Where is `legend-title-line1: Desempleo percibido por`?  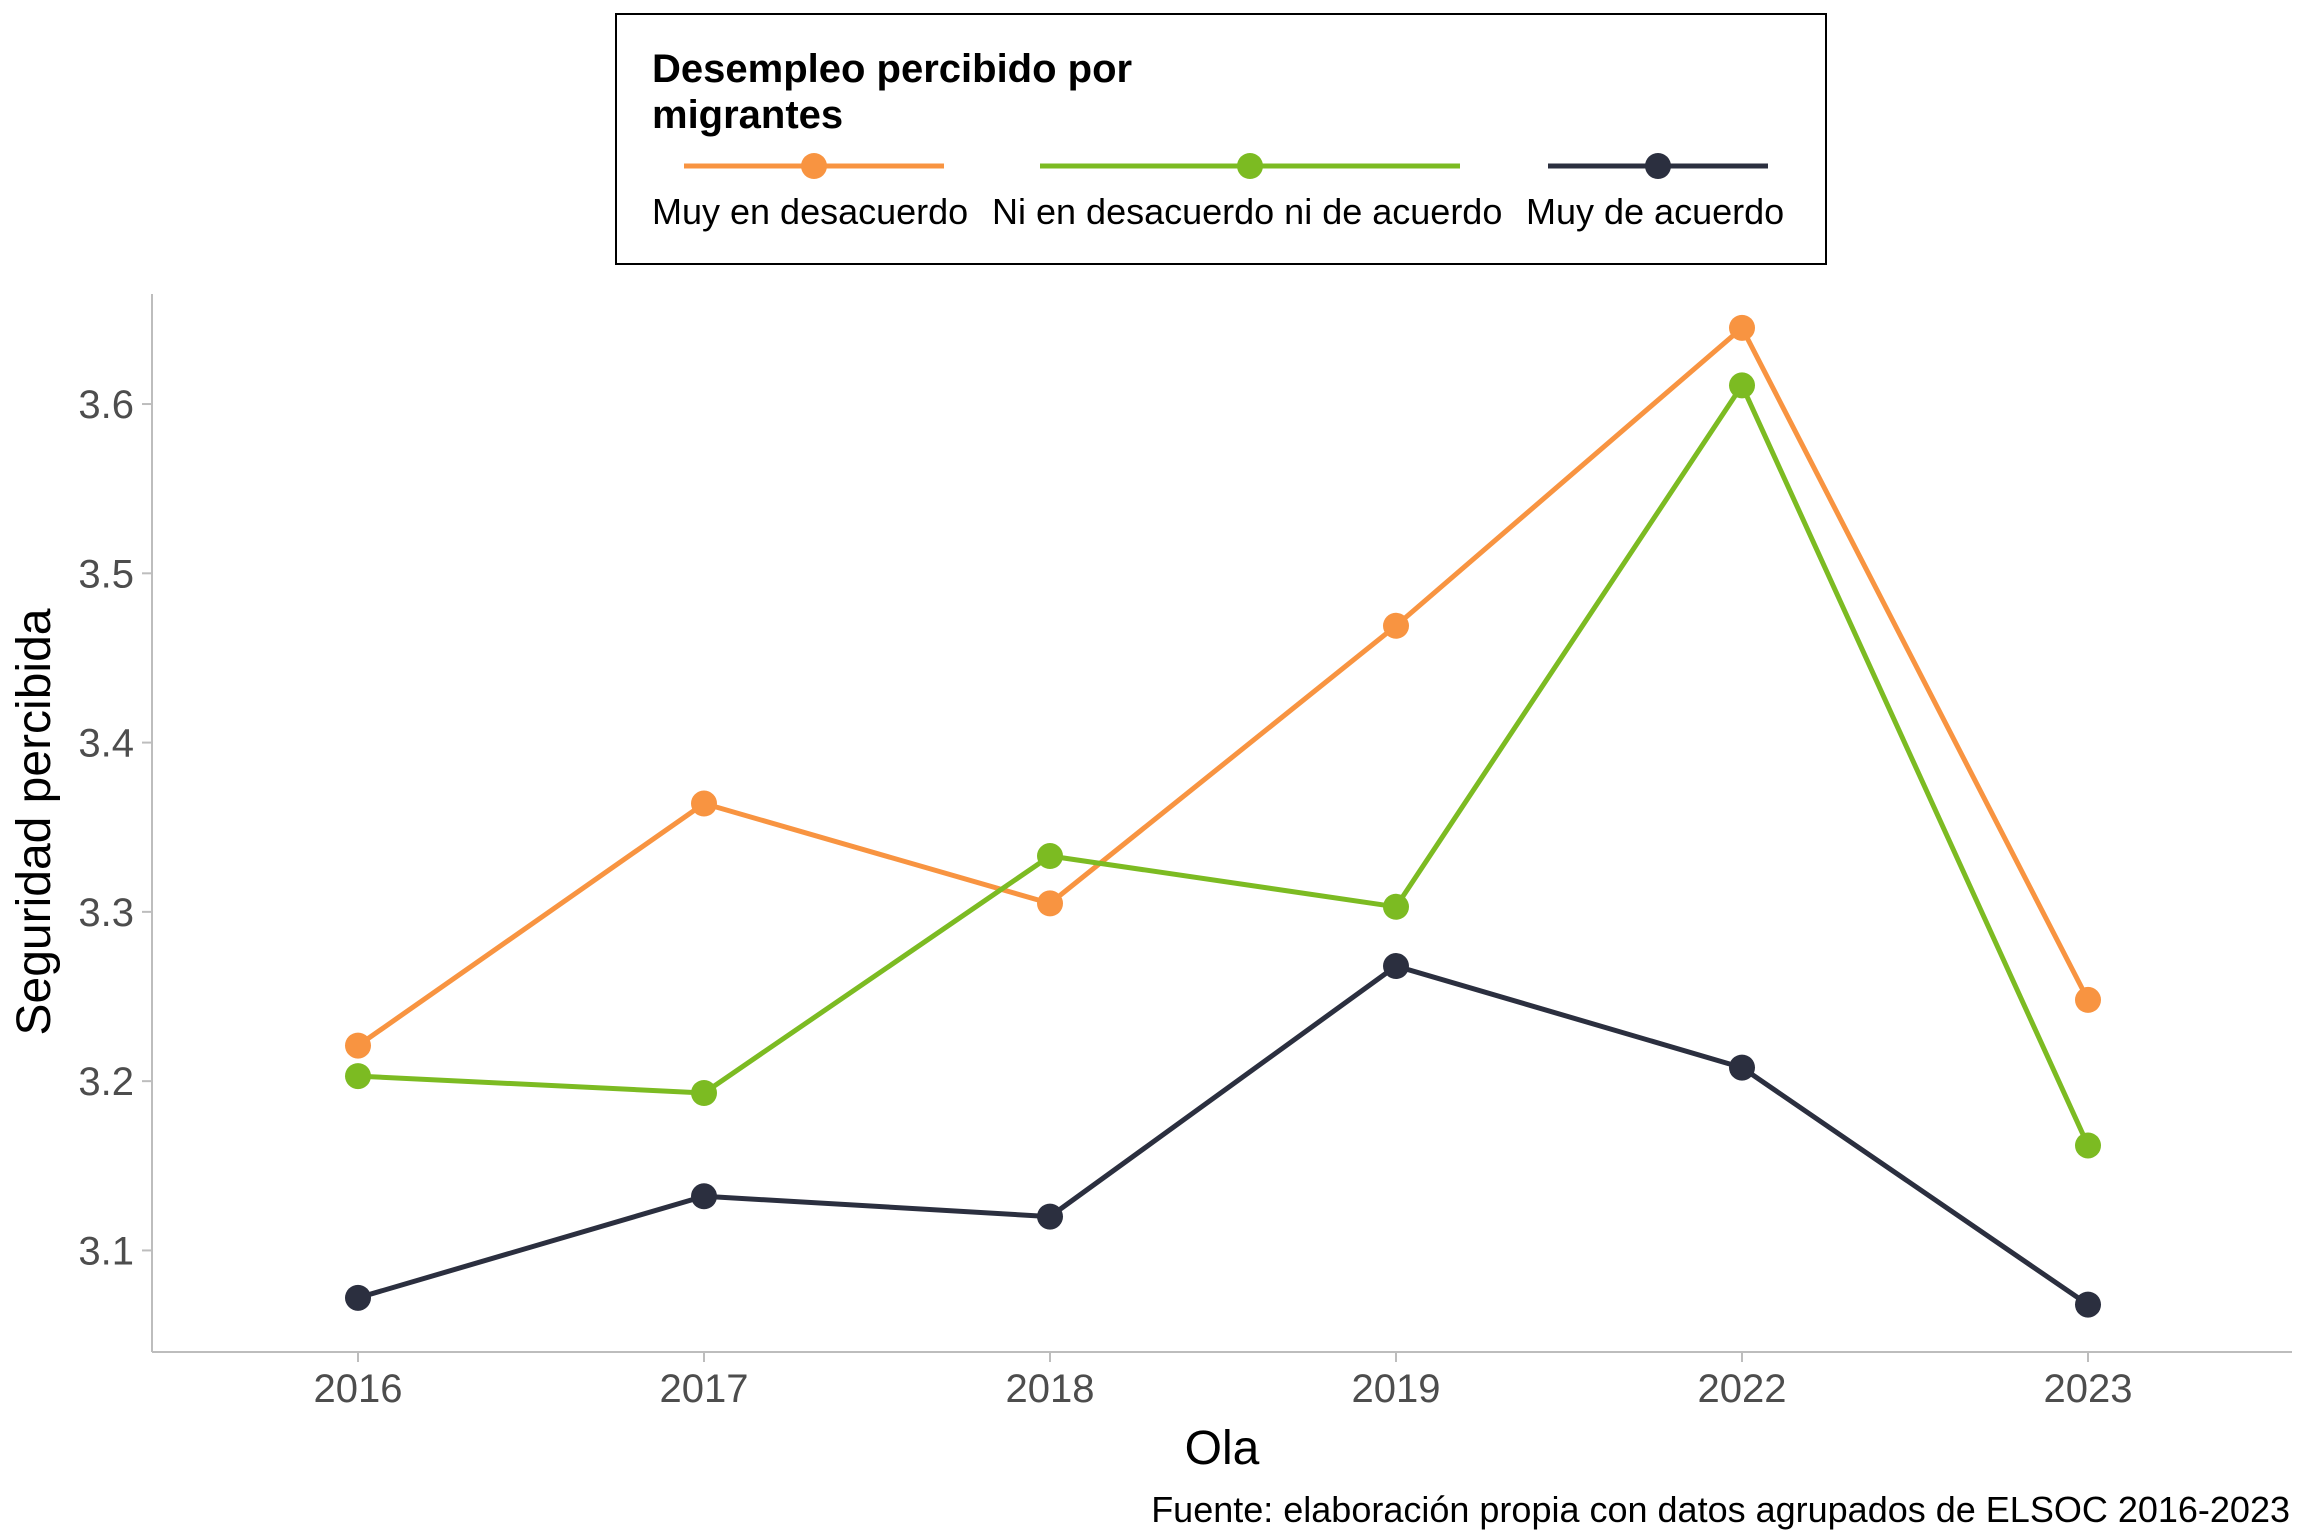
legend-title-line1: Desempleo percibido por is located at coordinates (892, 69).